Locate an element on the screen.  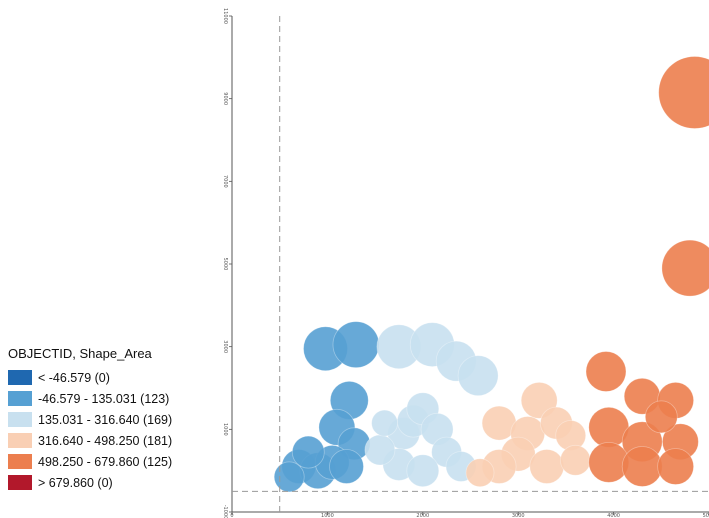
legend-entry: > 679.860 (0) is located at coordinates (108, 482).